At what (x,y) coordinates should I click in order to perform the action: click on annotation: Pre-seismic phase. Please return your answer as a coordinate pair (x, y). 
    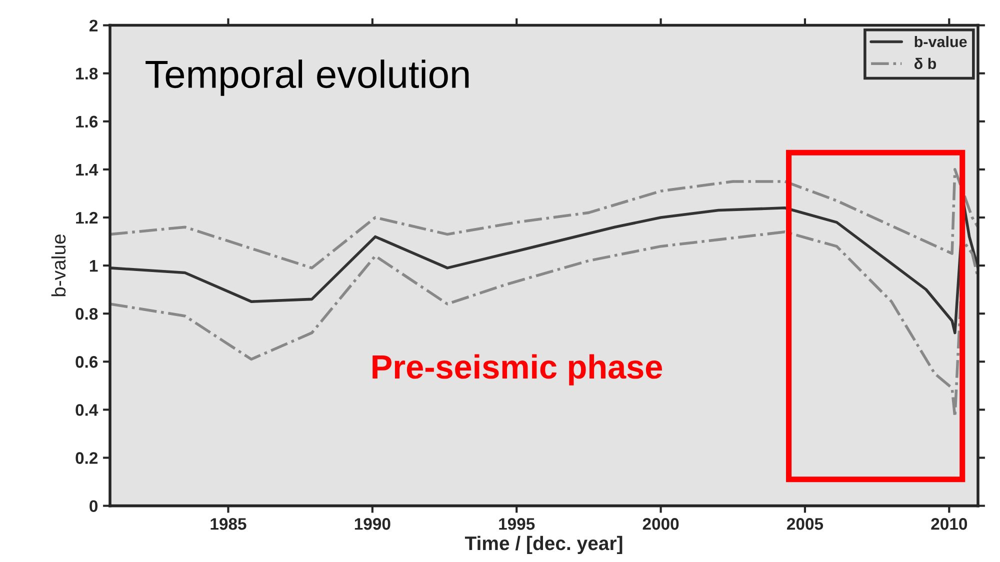
    Looking at the image, I should click on (517, 370).